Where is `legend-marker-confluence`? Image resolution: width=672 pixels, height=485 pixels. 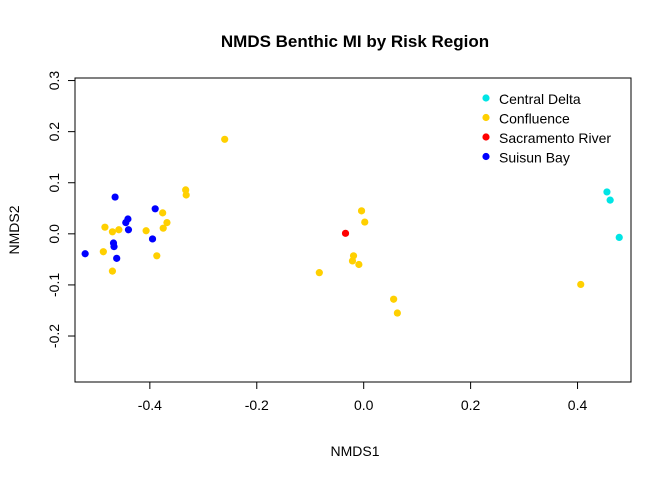
legend-marker-confluence is located at coordinates (486, 117).